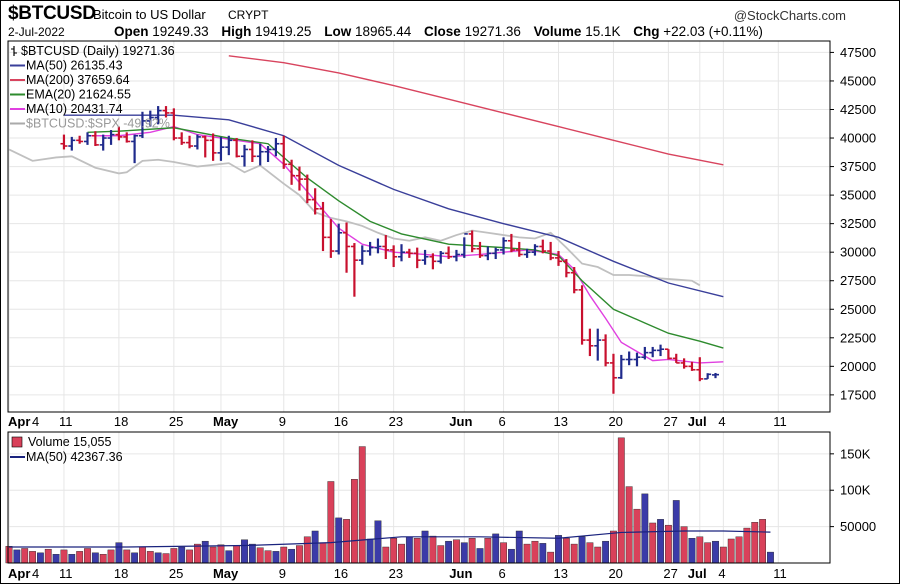  I want to click on y-tick-label: 30000, so click(858, 252).